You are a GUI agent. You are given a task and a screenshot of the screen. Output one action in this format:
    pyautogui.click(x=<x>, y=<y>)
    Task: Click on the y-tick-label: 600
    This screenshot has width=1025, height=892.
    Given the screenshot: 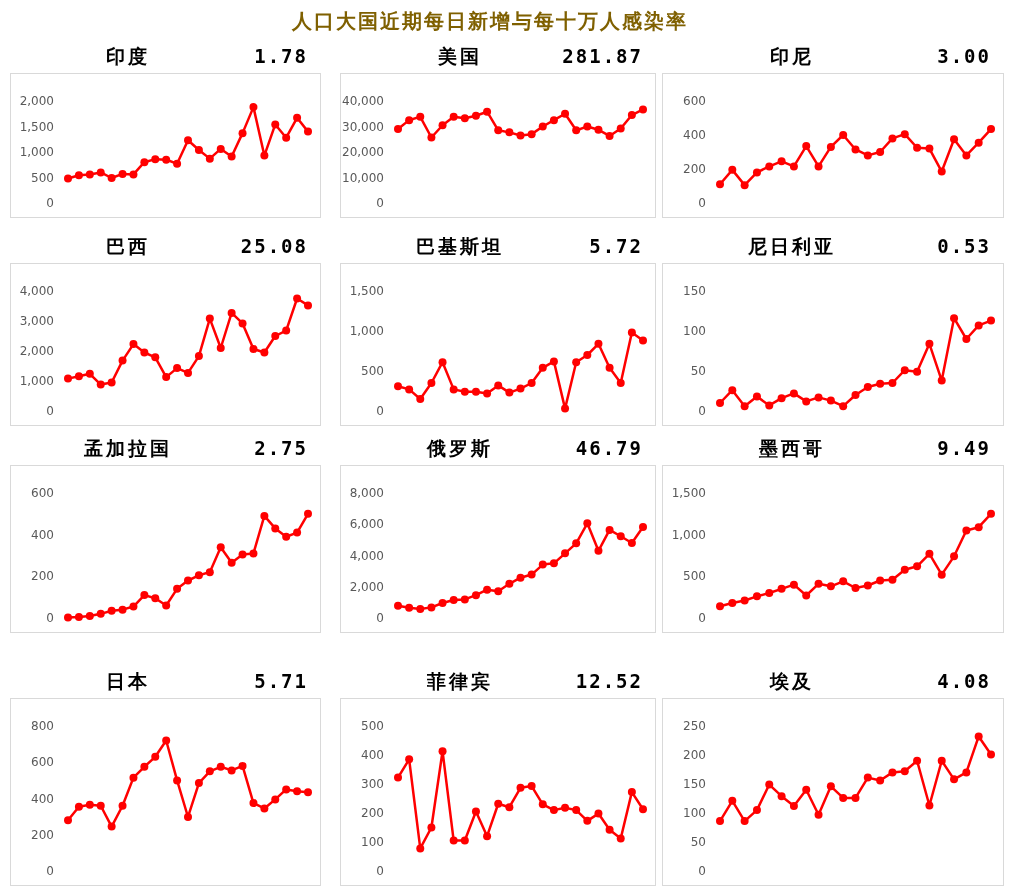 What is the action you would take?
    pyautogui.click(x=694, y=101)
    